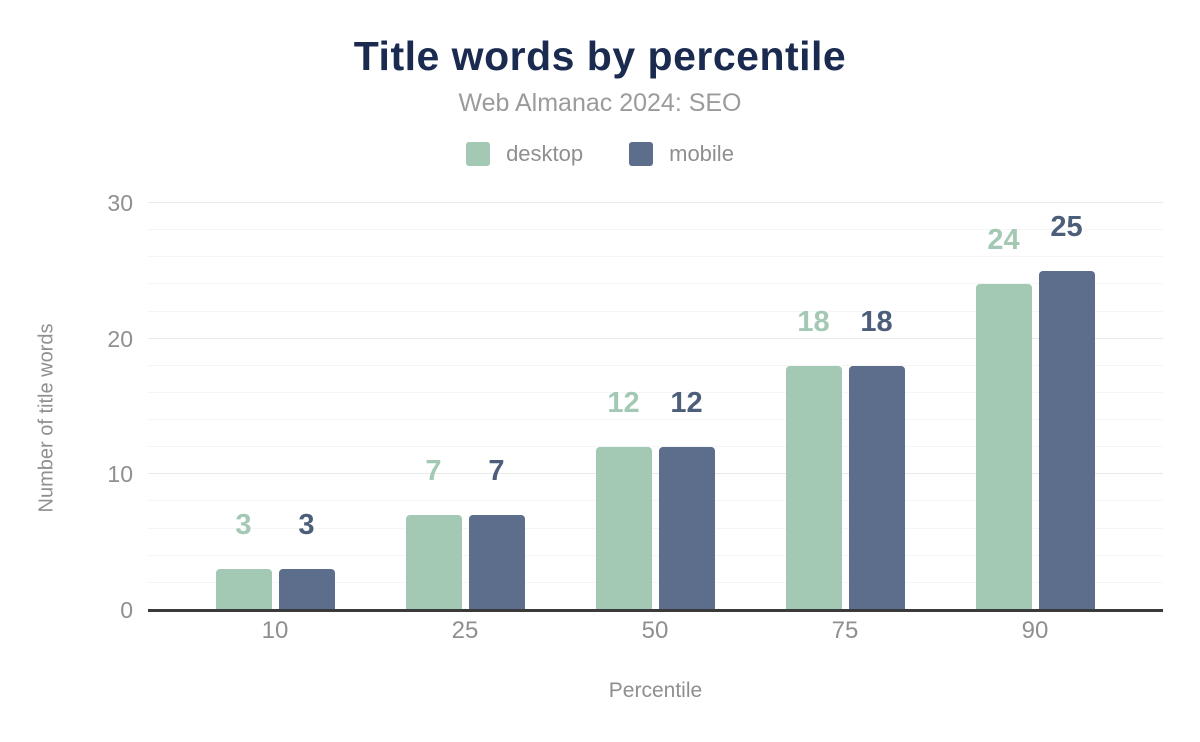 This screenshot has width=1200, height=742. What do you see at coordinates (1003, 240) in the screenshot?
I see `bar-label-desktop-p90: 24` at bounding box center [1003, 240].